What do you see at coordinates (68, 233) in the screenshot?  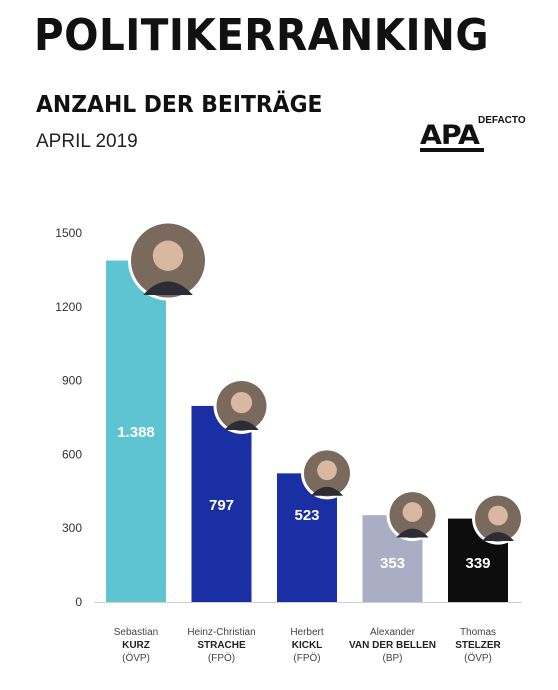 I see `y-tick-label: 1500` at bounding box center [68, 233].